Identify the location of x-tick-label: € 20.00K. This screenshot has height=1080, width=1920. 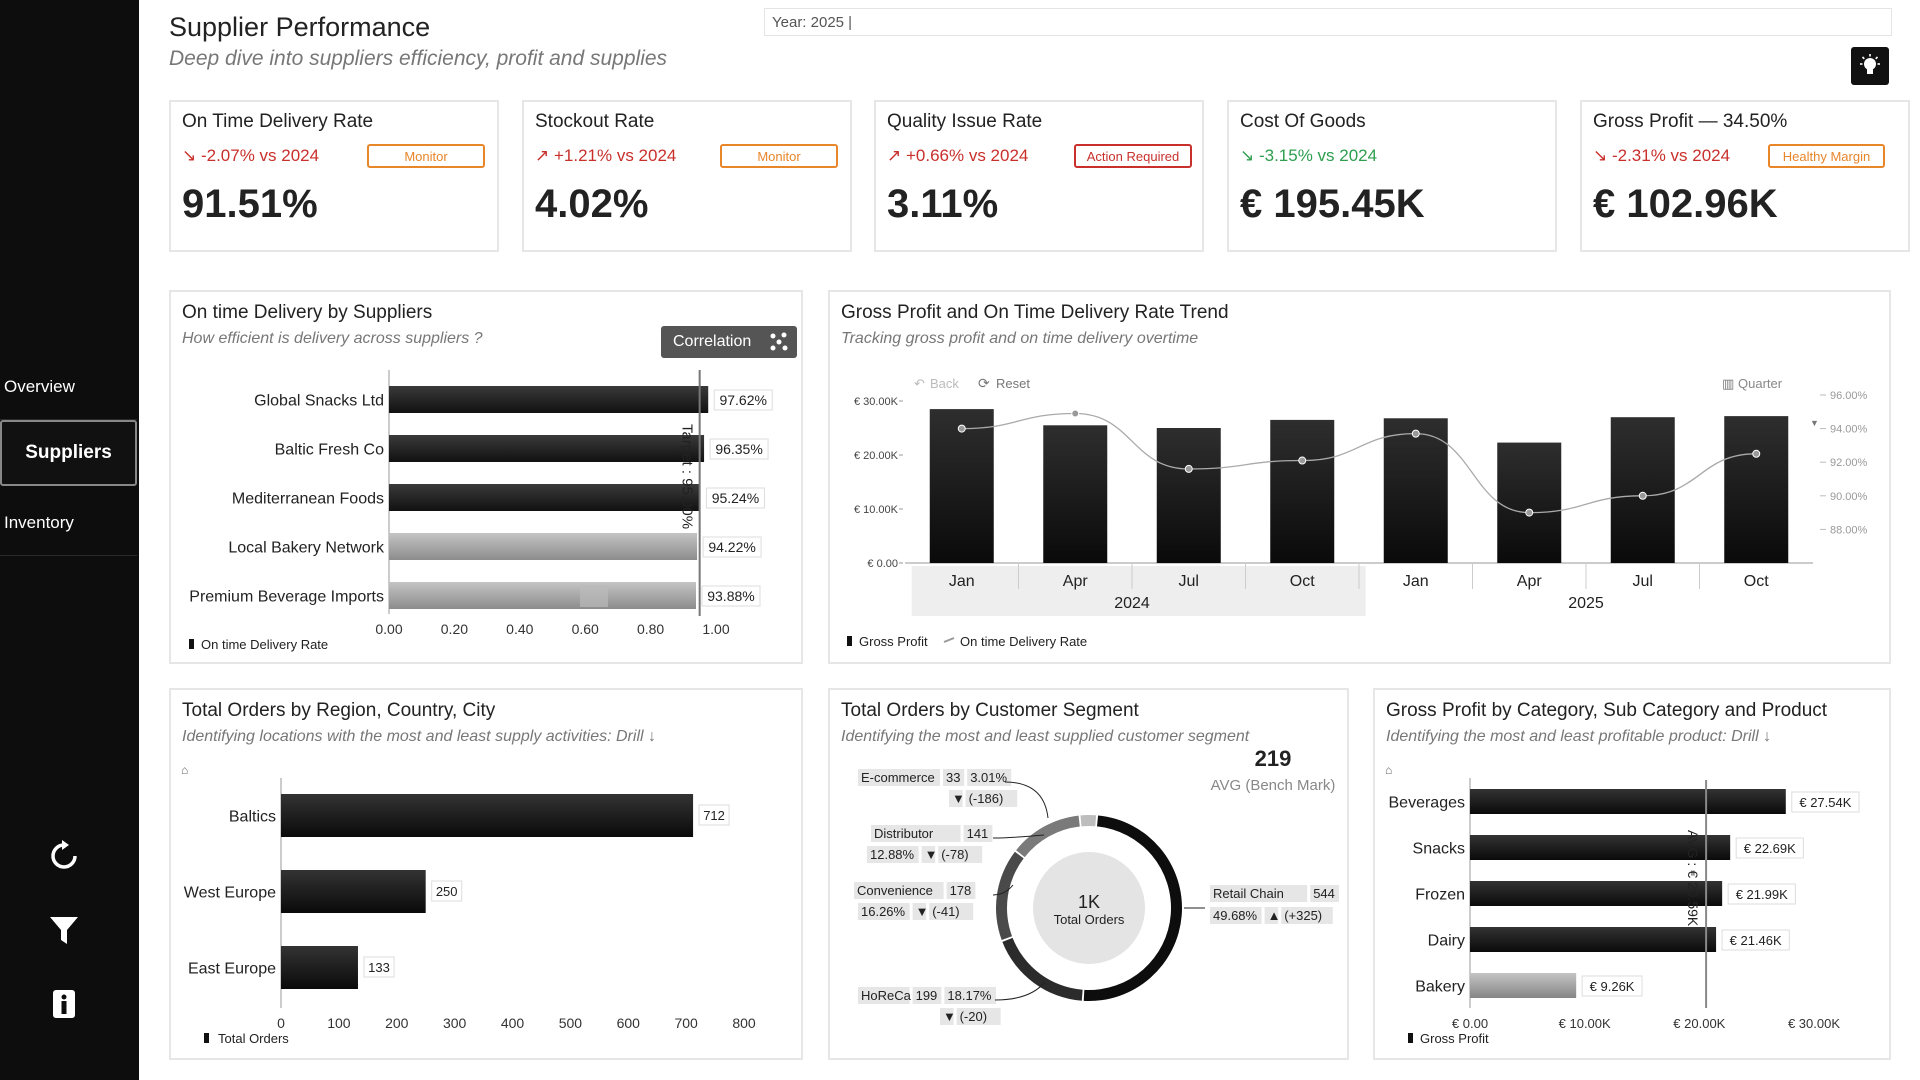
(1699, 1023).